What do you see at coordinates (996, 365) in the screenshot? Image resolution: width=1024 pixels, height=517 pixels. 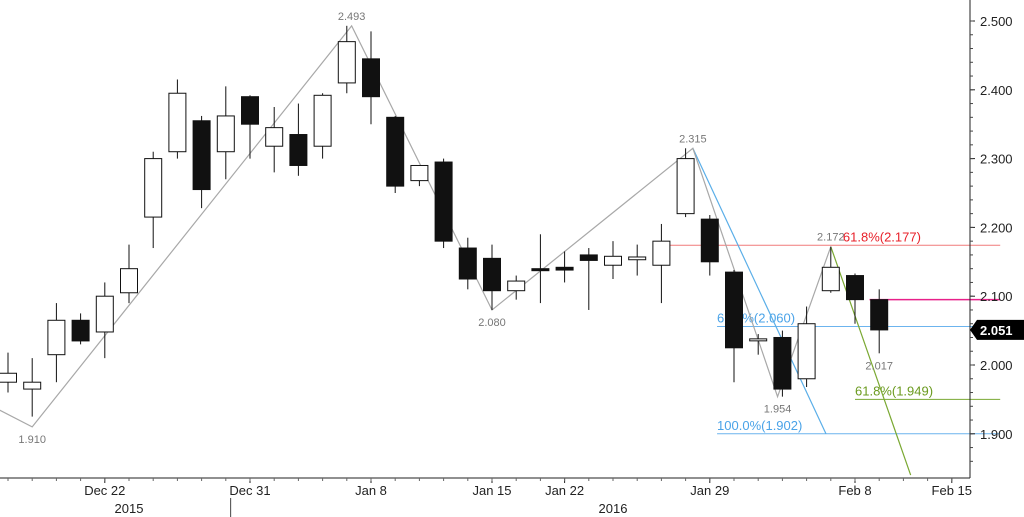 I see `y-tick-label: 2.000` at bounding box center [996, 365].